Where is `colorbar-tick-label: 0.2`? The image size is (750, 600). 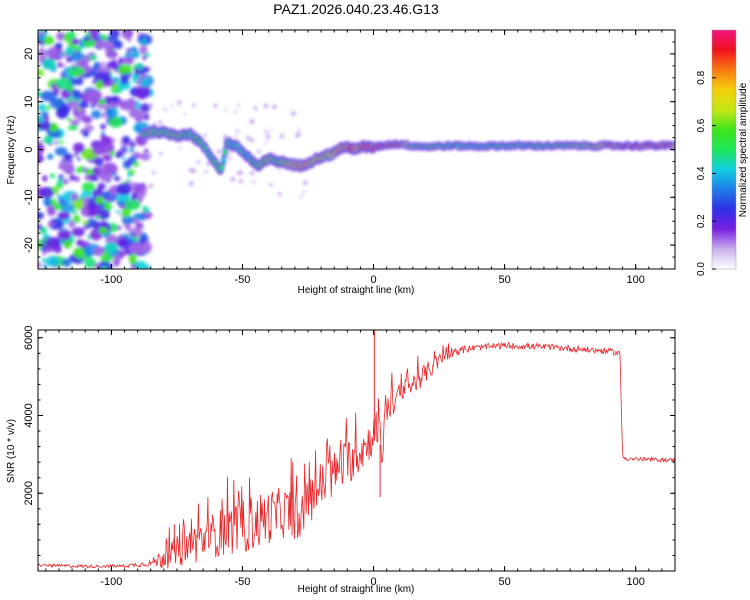 colorbar-tick-label: 0.2 is located at coordinates (701, 221).